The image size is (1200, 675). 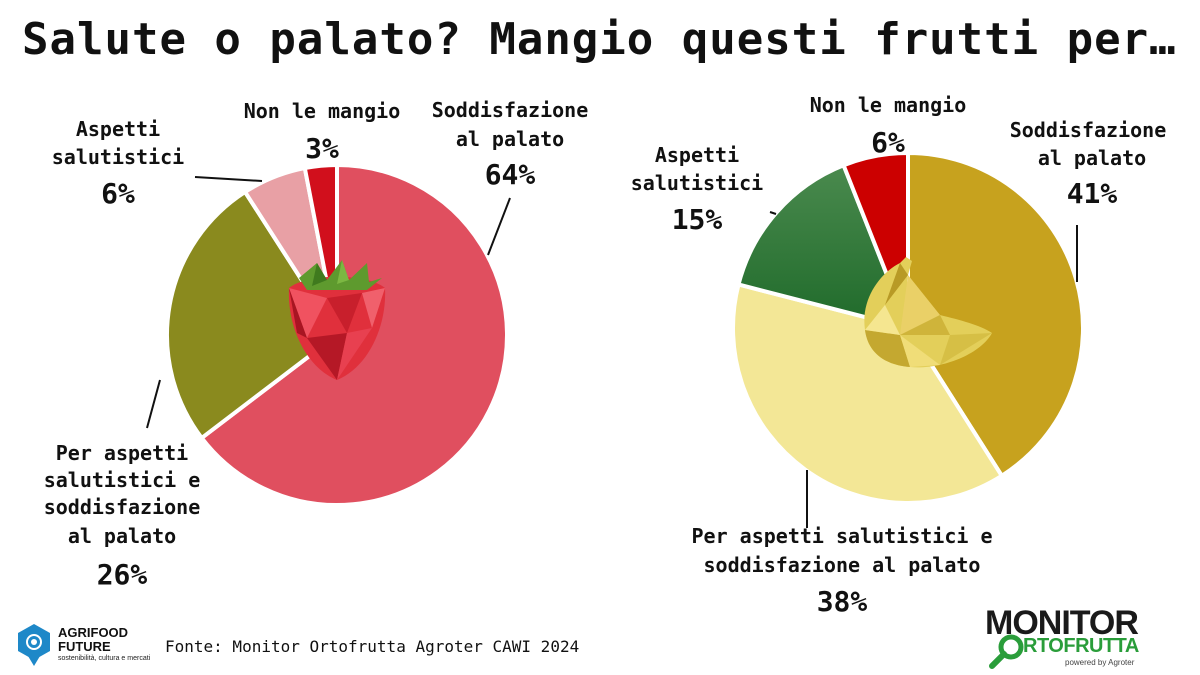 What do you see at coordinates (122, 507) in the screenshot?
I see `label-text: soddisfazione` at bounding box center [122, 507].